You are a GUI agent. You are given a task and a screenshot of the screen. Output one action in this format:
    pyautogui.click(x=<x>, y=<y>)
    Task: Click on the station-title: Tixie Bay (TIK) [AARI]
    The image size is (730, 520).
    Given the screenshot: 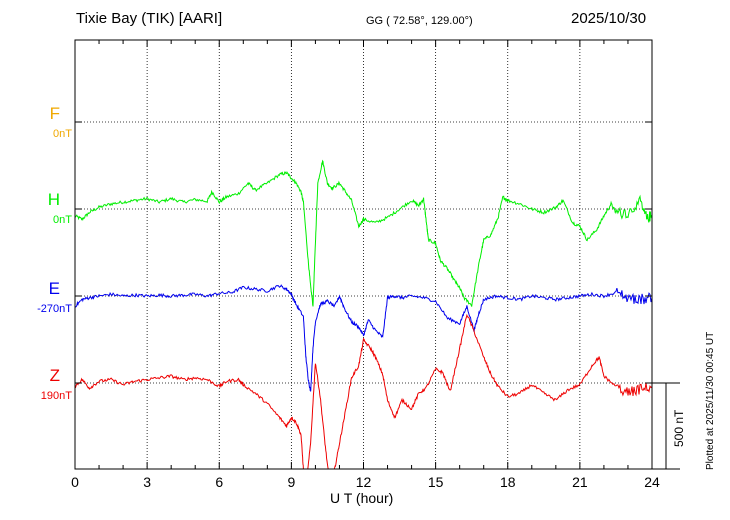 What is the action you would take?
    pyautogui.click(x=149, y=18)
    